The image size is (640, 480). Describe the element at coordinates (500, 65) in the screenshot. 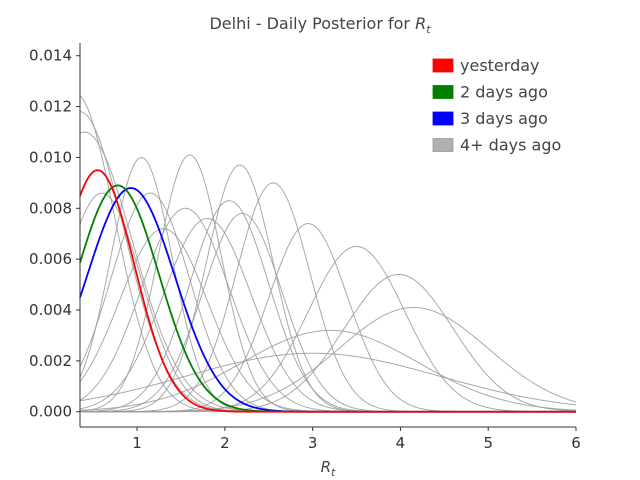

I see `legend-label-yesterday: yesterday` at that location.